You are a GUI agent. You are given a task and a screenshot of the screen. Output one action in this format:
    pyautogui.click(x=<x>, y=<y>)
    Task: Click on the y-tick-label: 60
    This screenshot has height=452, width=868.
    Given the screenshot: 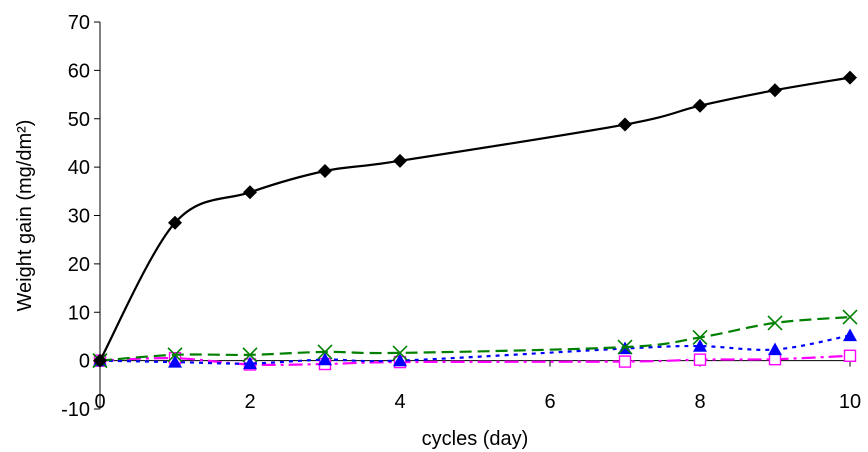 What is the action you would take?
    pyautogui.click(x=79, y=71)
    